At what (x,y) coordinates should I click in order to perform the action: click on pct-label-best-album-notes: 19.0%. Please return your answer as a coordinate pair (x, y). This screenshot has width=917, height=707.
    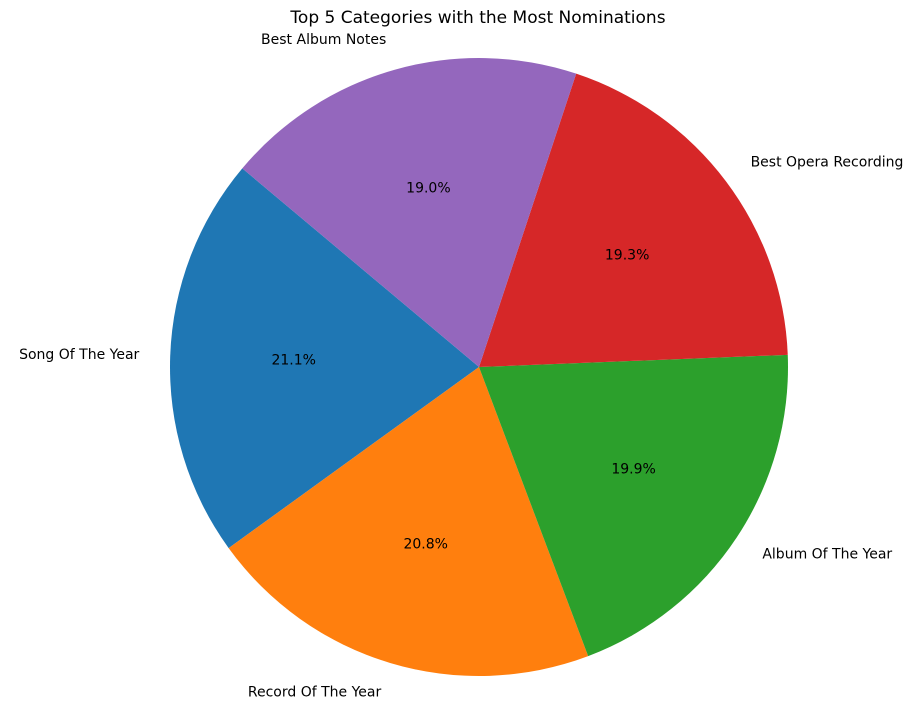
    Looking at the image, I should click on (428, 189).